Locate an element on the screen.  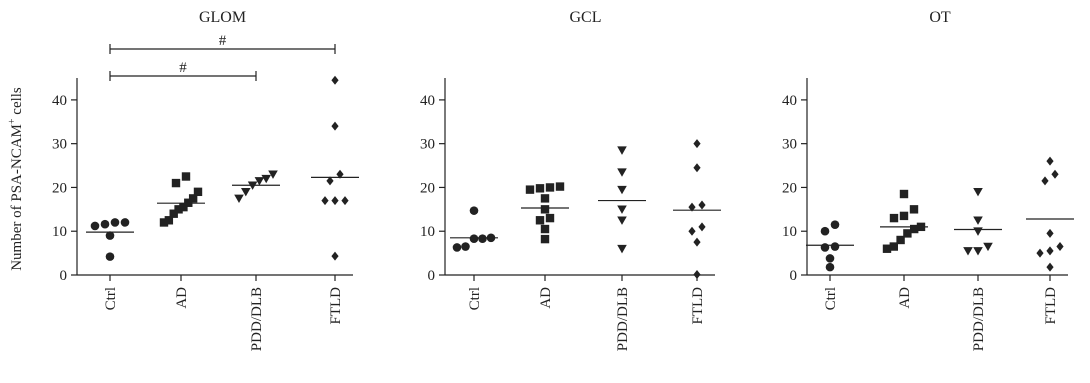
y-tick-label: 30 is located at coordinates (427, 145).